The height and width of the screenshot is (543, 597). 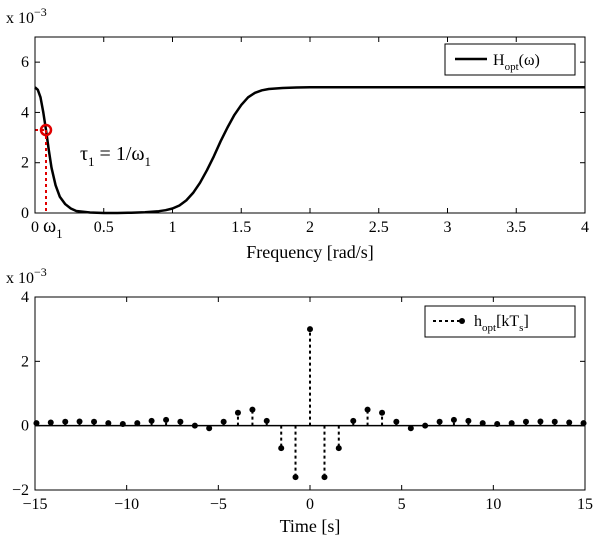 What do you see at coordinates (516, 62) in the screenshot?
I see `frequency-legend-label: Hopt(ω)` at bounding box center [516, 62].